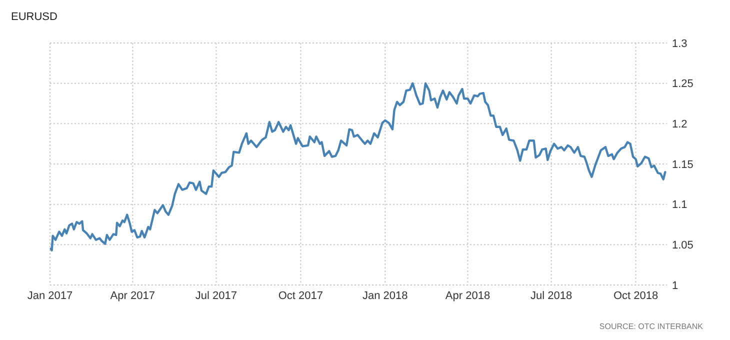 This screenshot has width=730, height=340. I want to click on y-tick-label: 1.15, so click(683, 164).